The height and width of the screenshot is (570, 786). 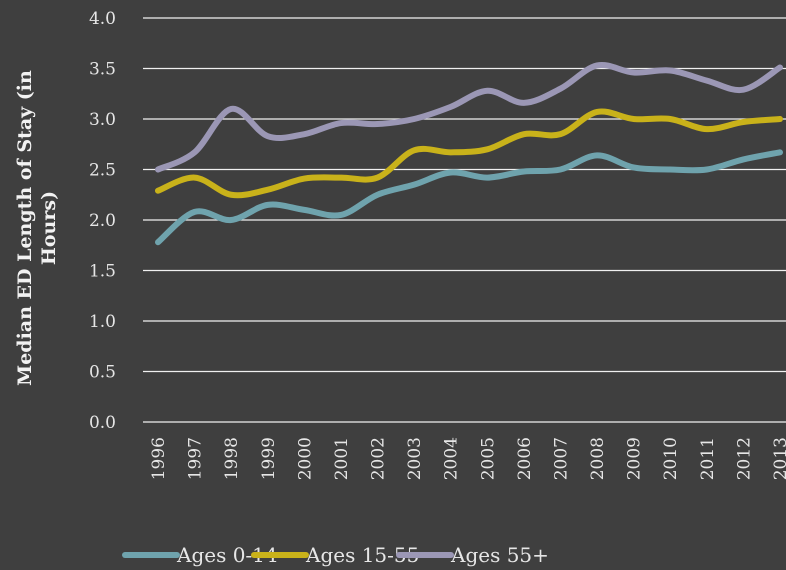 What do you see at coordinates (305, 458) in the screenshot?
I see `x-tick-label: 2000` at bounding box center [305, 458].